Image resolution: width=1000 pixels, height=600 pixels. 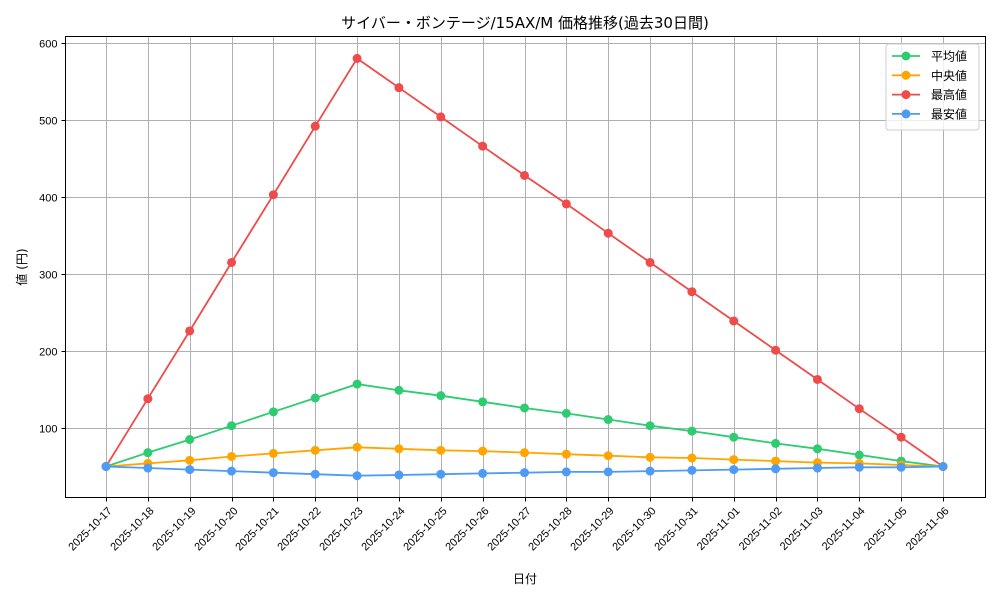 What do you see at coordinates (525, 579) in the screenshot?
I see `x-axis-label: 日付` at bounding box center [525, 579].